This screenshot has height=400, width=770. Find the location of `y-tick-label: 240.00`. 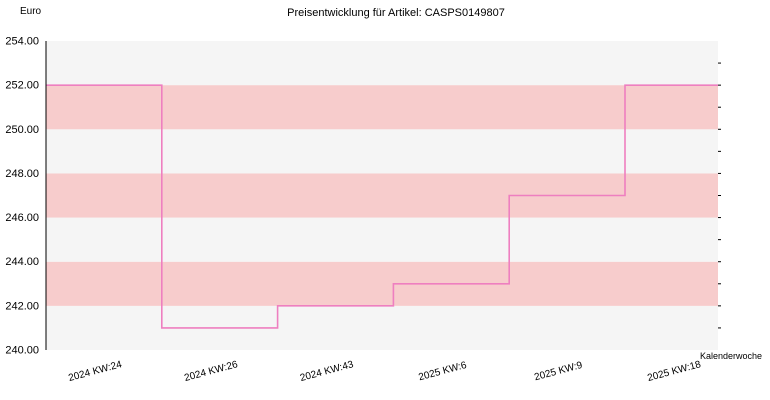

y-tick-label: 240.00 is located at coordinates (22, 351).